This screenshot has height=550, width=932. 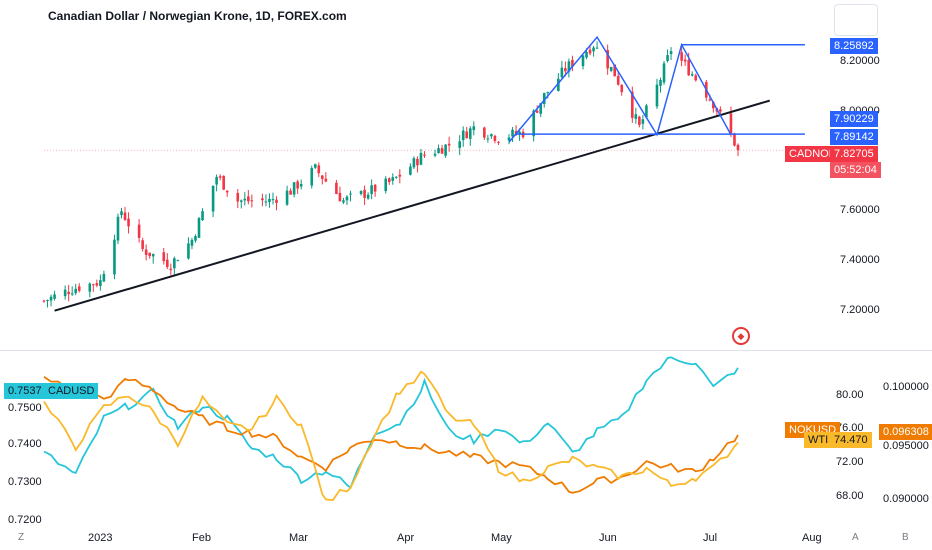 I want to click on auto-scale-button: A, so click(x=855, y=537).